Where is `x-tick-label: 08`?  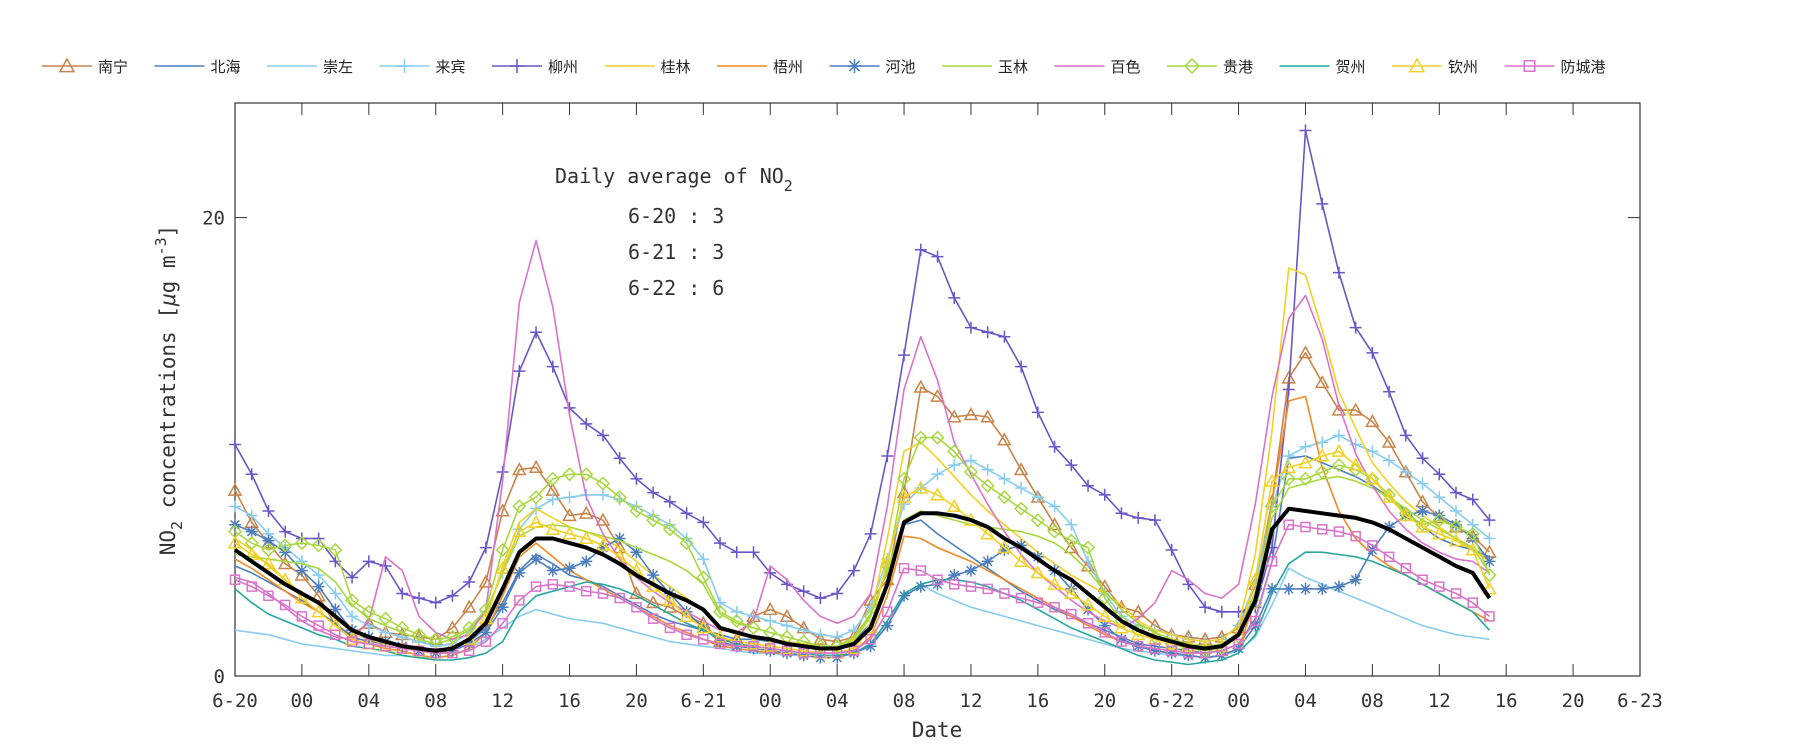 x-tick-label: 08 is located at coordinates (904, 701).